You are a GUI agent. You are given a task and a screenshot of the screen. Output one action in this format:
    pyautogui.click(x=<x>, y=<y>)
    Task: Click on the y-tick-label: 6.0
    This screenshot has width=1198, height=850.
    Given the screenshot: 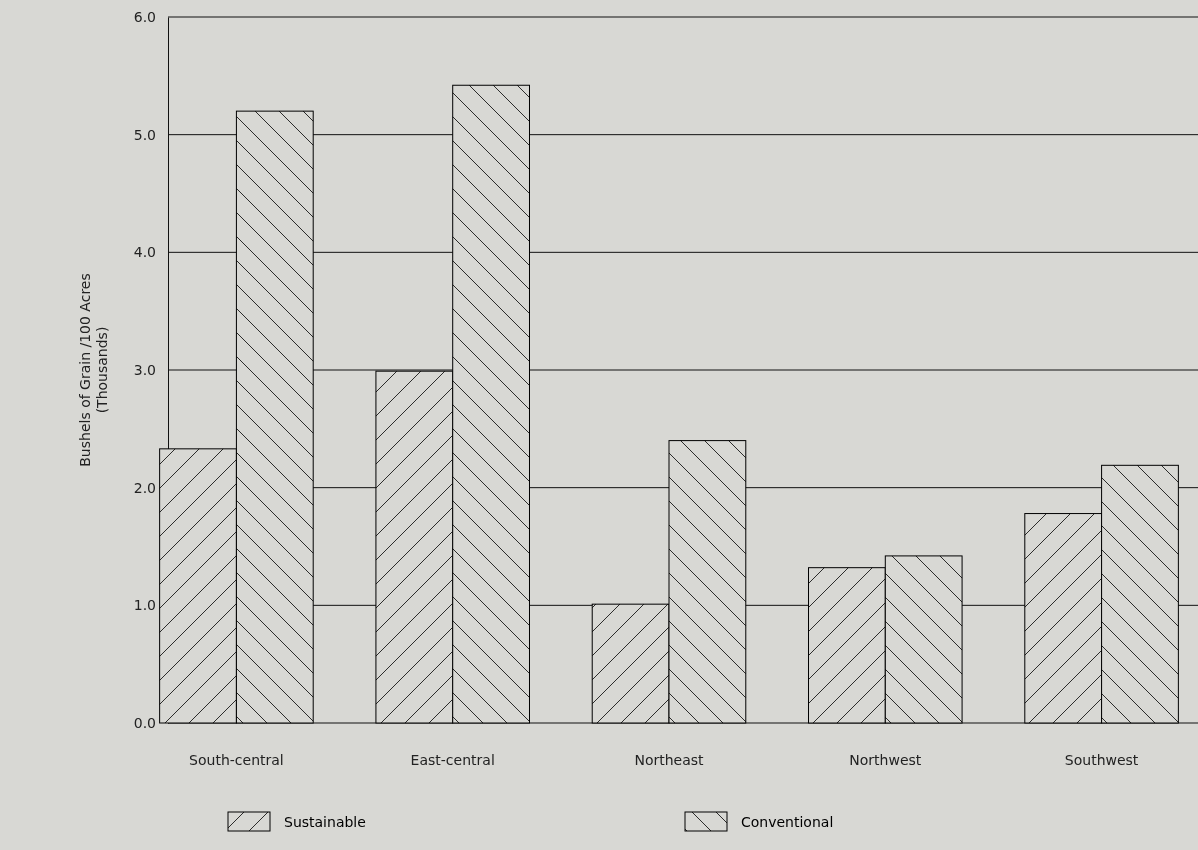 What is the action you would take?
    pyautogui.click(x=144, y=16)
    